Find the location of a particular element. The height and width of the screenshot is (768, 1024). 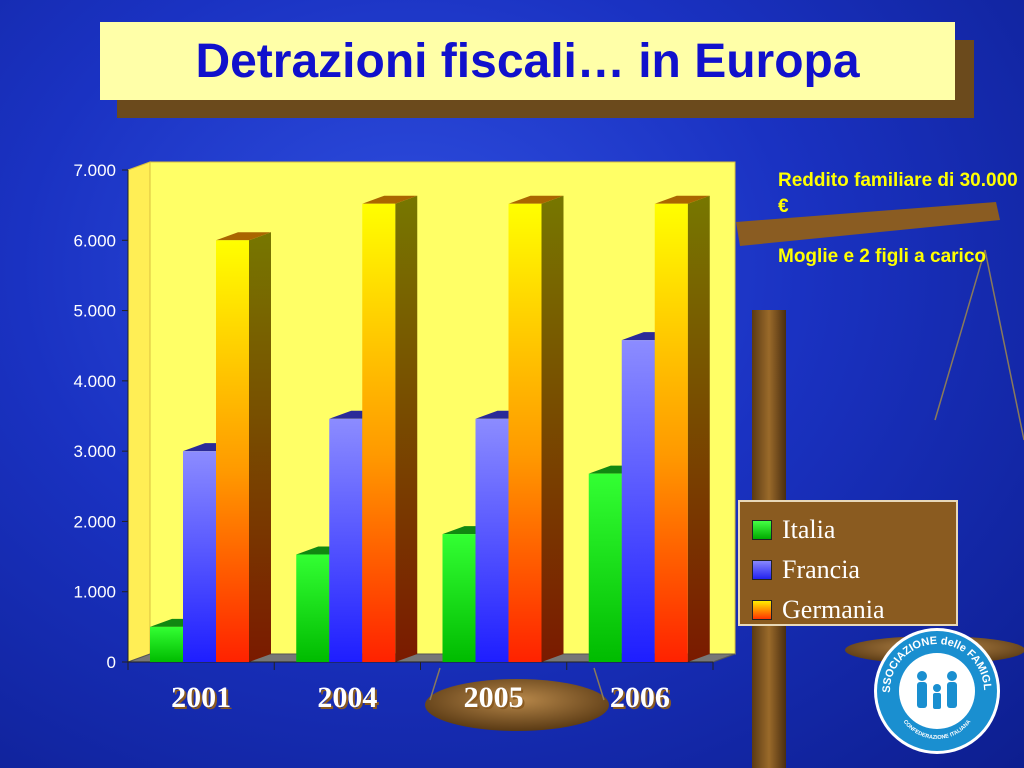

bar-italia-2004 is located at coordinates (313, 608).